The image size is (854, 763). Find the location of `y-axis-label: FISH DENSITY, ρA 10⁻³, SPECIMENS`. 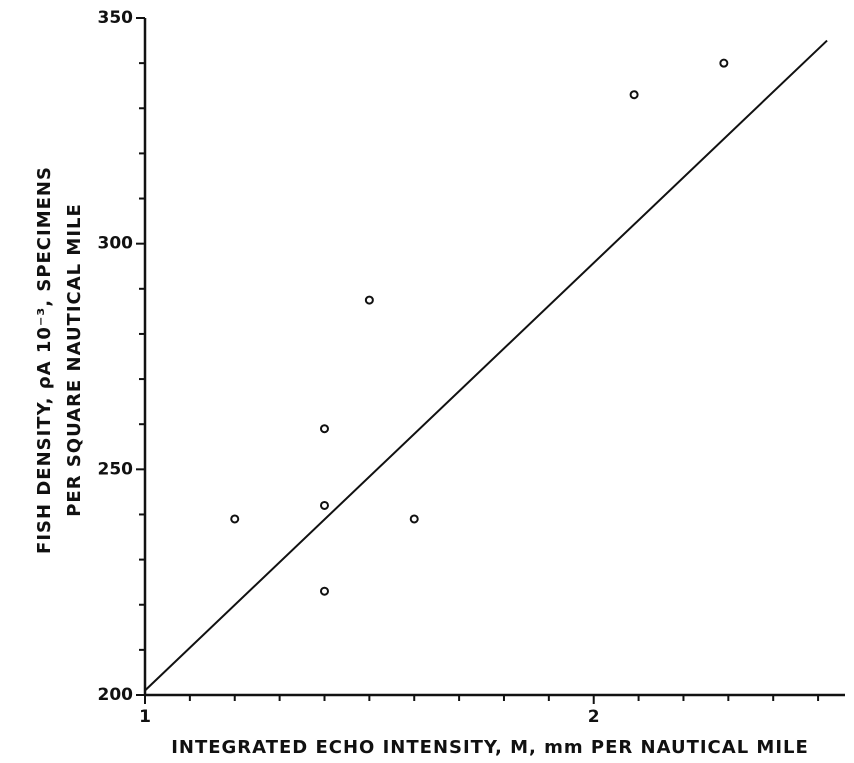

y-axis-label: FISH DENSITY, ρA 10⁻³, SPECIMENS is located at coordinates (44, 360).